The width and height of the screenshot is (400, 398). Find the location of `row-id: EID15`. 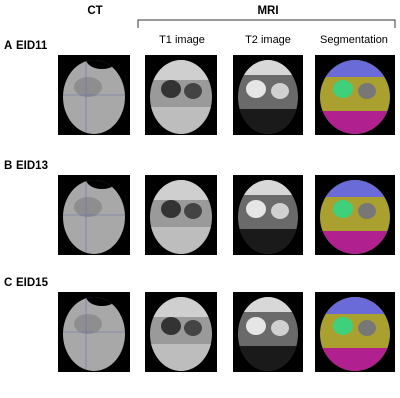

row-id: EID15 is located at coordinates (32, 283).